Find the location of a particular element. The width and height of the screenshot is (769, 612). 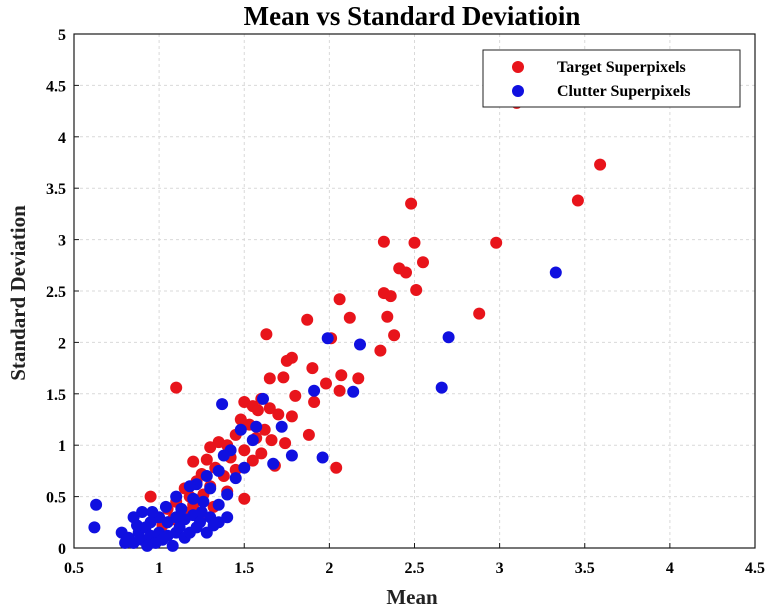

y-tick-label: 3 is located at coordinates (62, 241).